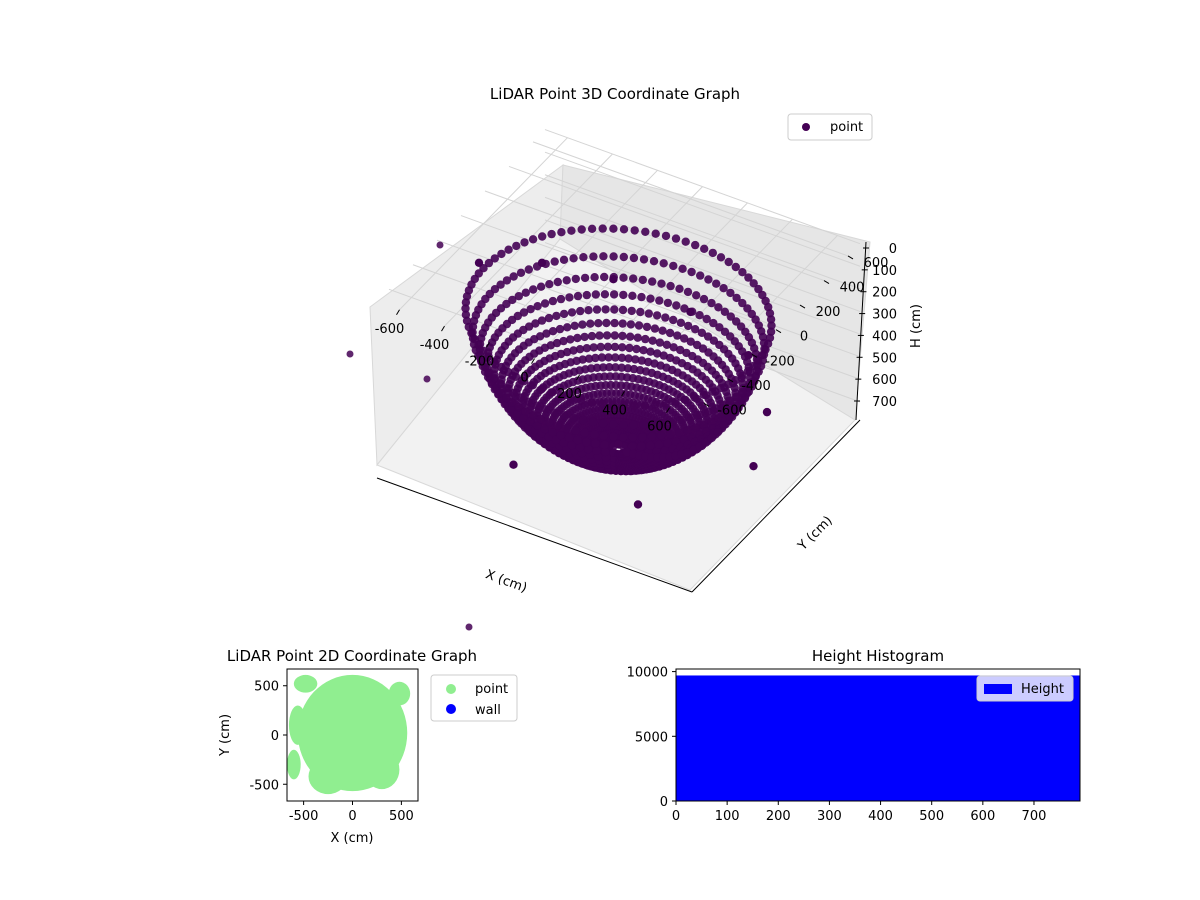 The width and height of the screenshot is (1200, 900). I want to click on legend-label-height: Height, so click(1042, 689).